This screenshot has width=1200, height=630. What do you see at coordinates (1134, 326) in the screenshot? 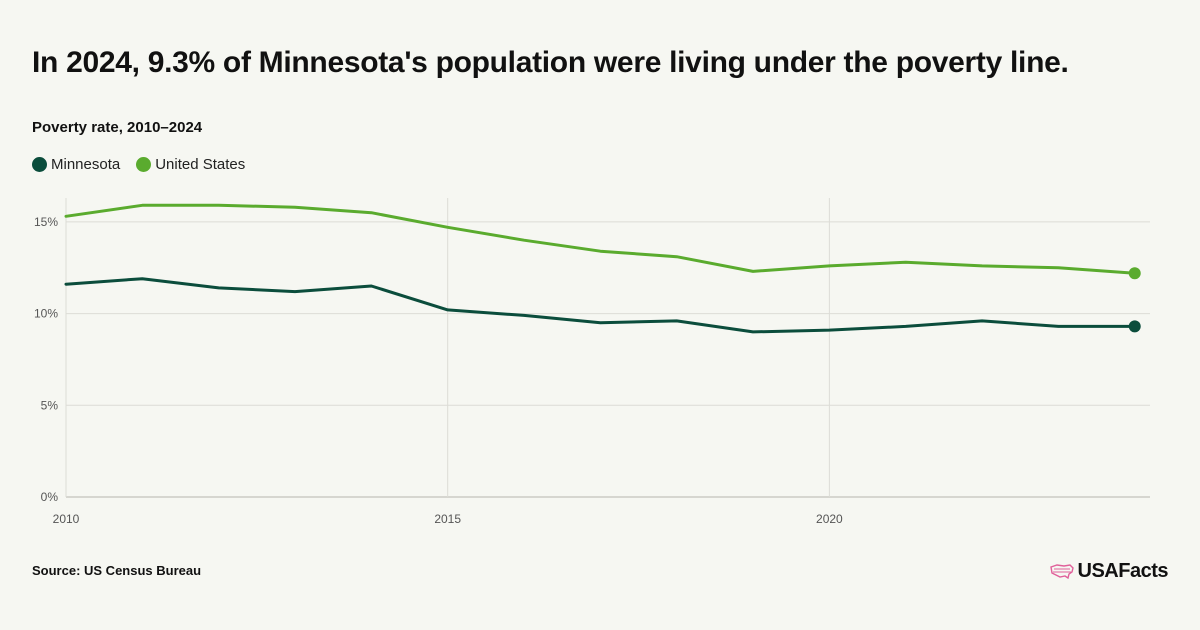
I see `end-marker-minnesota` at bounding box center [1134, 326].